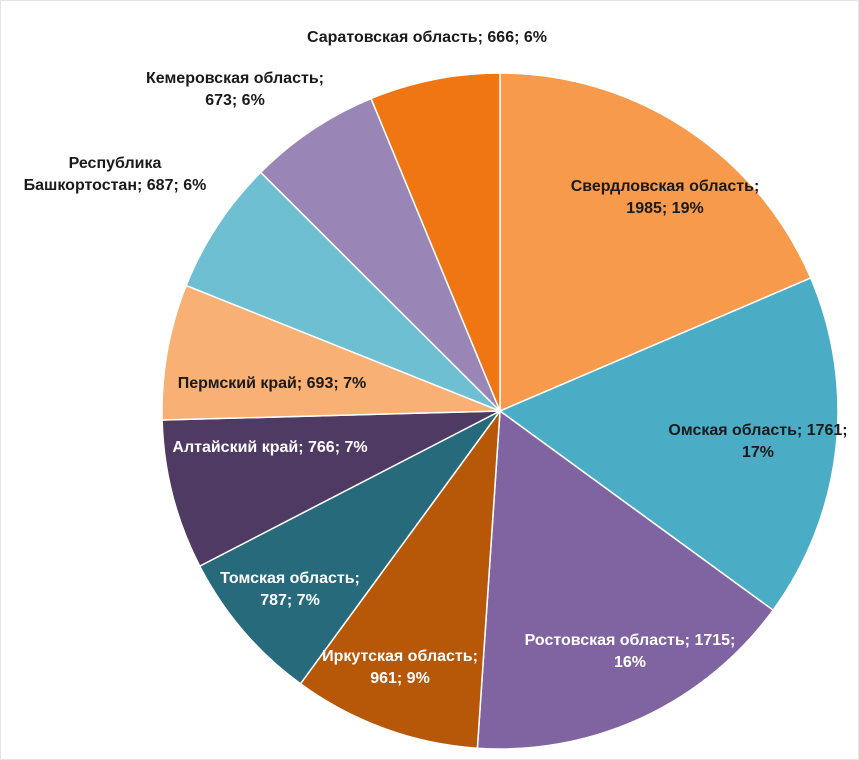 This screenshot has width=859, height=760. Describe the element at coordinates (115, 174) in the screenshot. I see `data-label: Республика Башкортостан; 687; 6%` at that location.